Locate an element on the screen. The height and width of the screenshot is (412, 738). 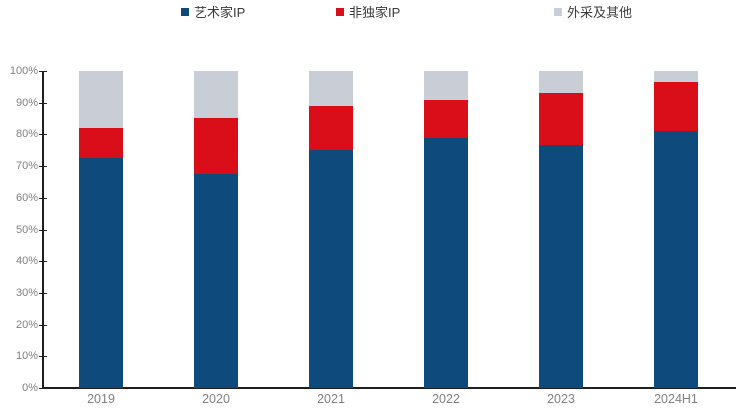
y-axis-tick-label: 60% is located at coordinates (26, 197).